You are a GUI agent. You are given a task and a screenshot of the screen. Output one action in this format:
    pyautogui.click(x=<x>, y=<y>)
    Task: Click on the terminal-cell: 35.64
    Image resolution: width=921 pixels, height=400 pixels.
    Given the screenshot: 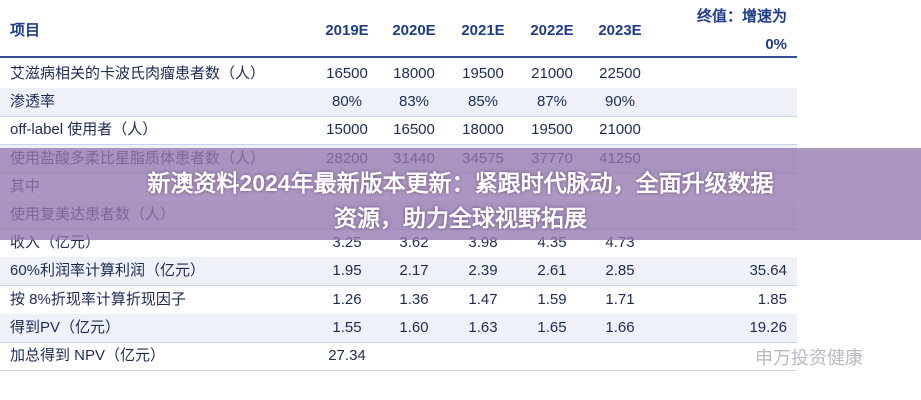 What is the action you would take?
    pyautogui.click(x=768, y=271)
    